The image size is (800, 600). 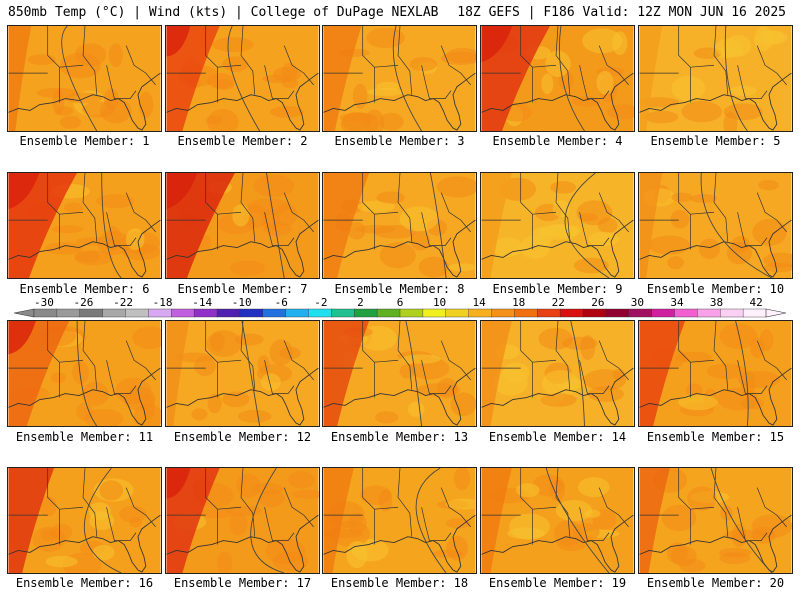 I want to click on ensemble-member-label: Ensemble Member: 1, so click(x=84, y=141).